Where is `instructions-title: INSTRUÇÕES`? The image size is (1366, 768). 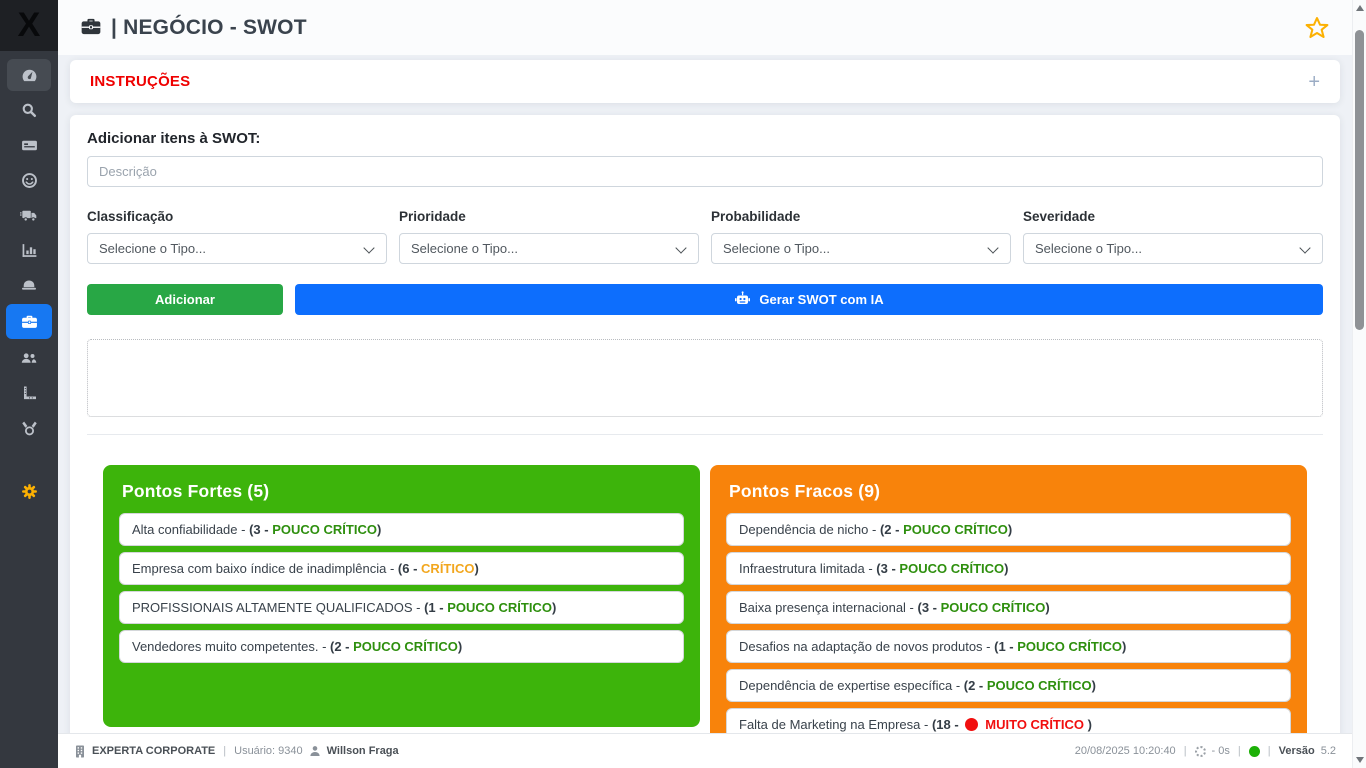 instructions-title: INSTRUÇÕES is located at coordinates (140, 81).